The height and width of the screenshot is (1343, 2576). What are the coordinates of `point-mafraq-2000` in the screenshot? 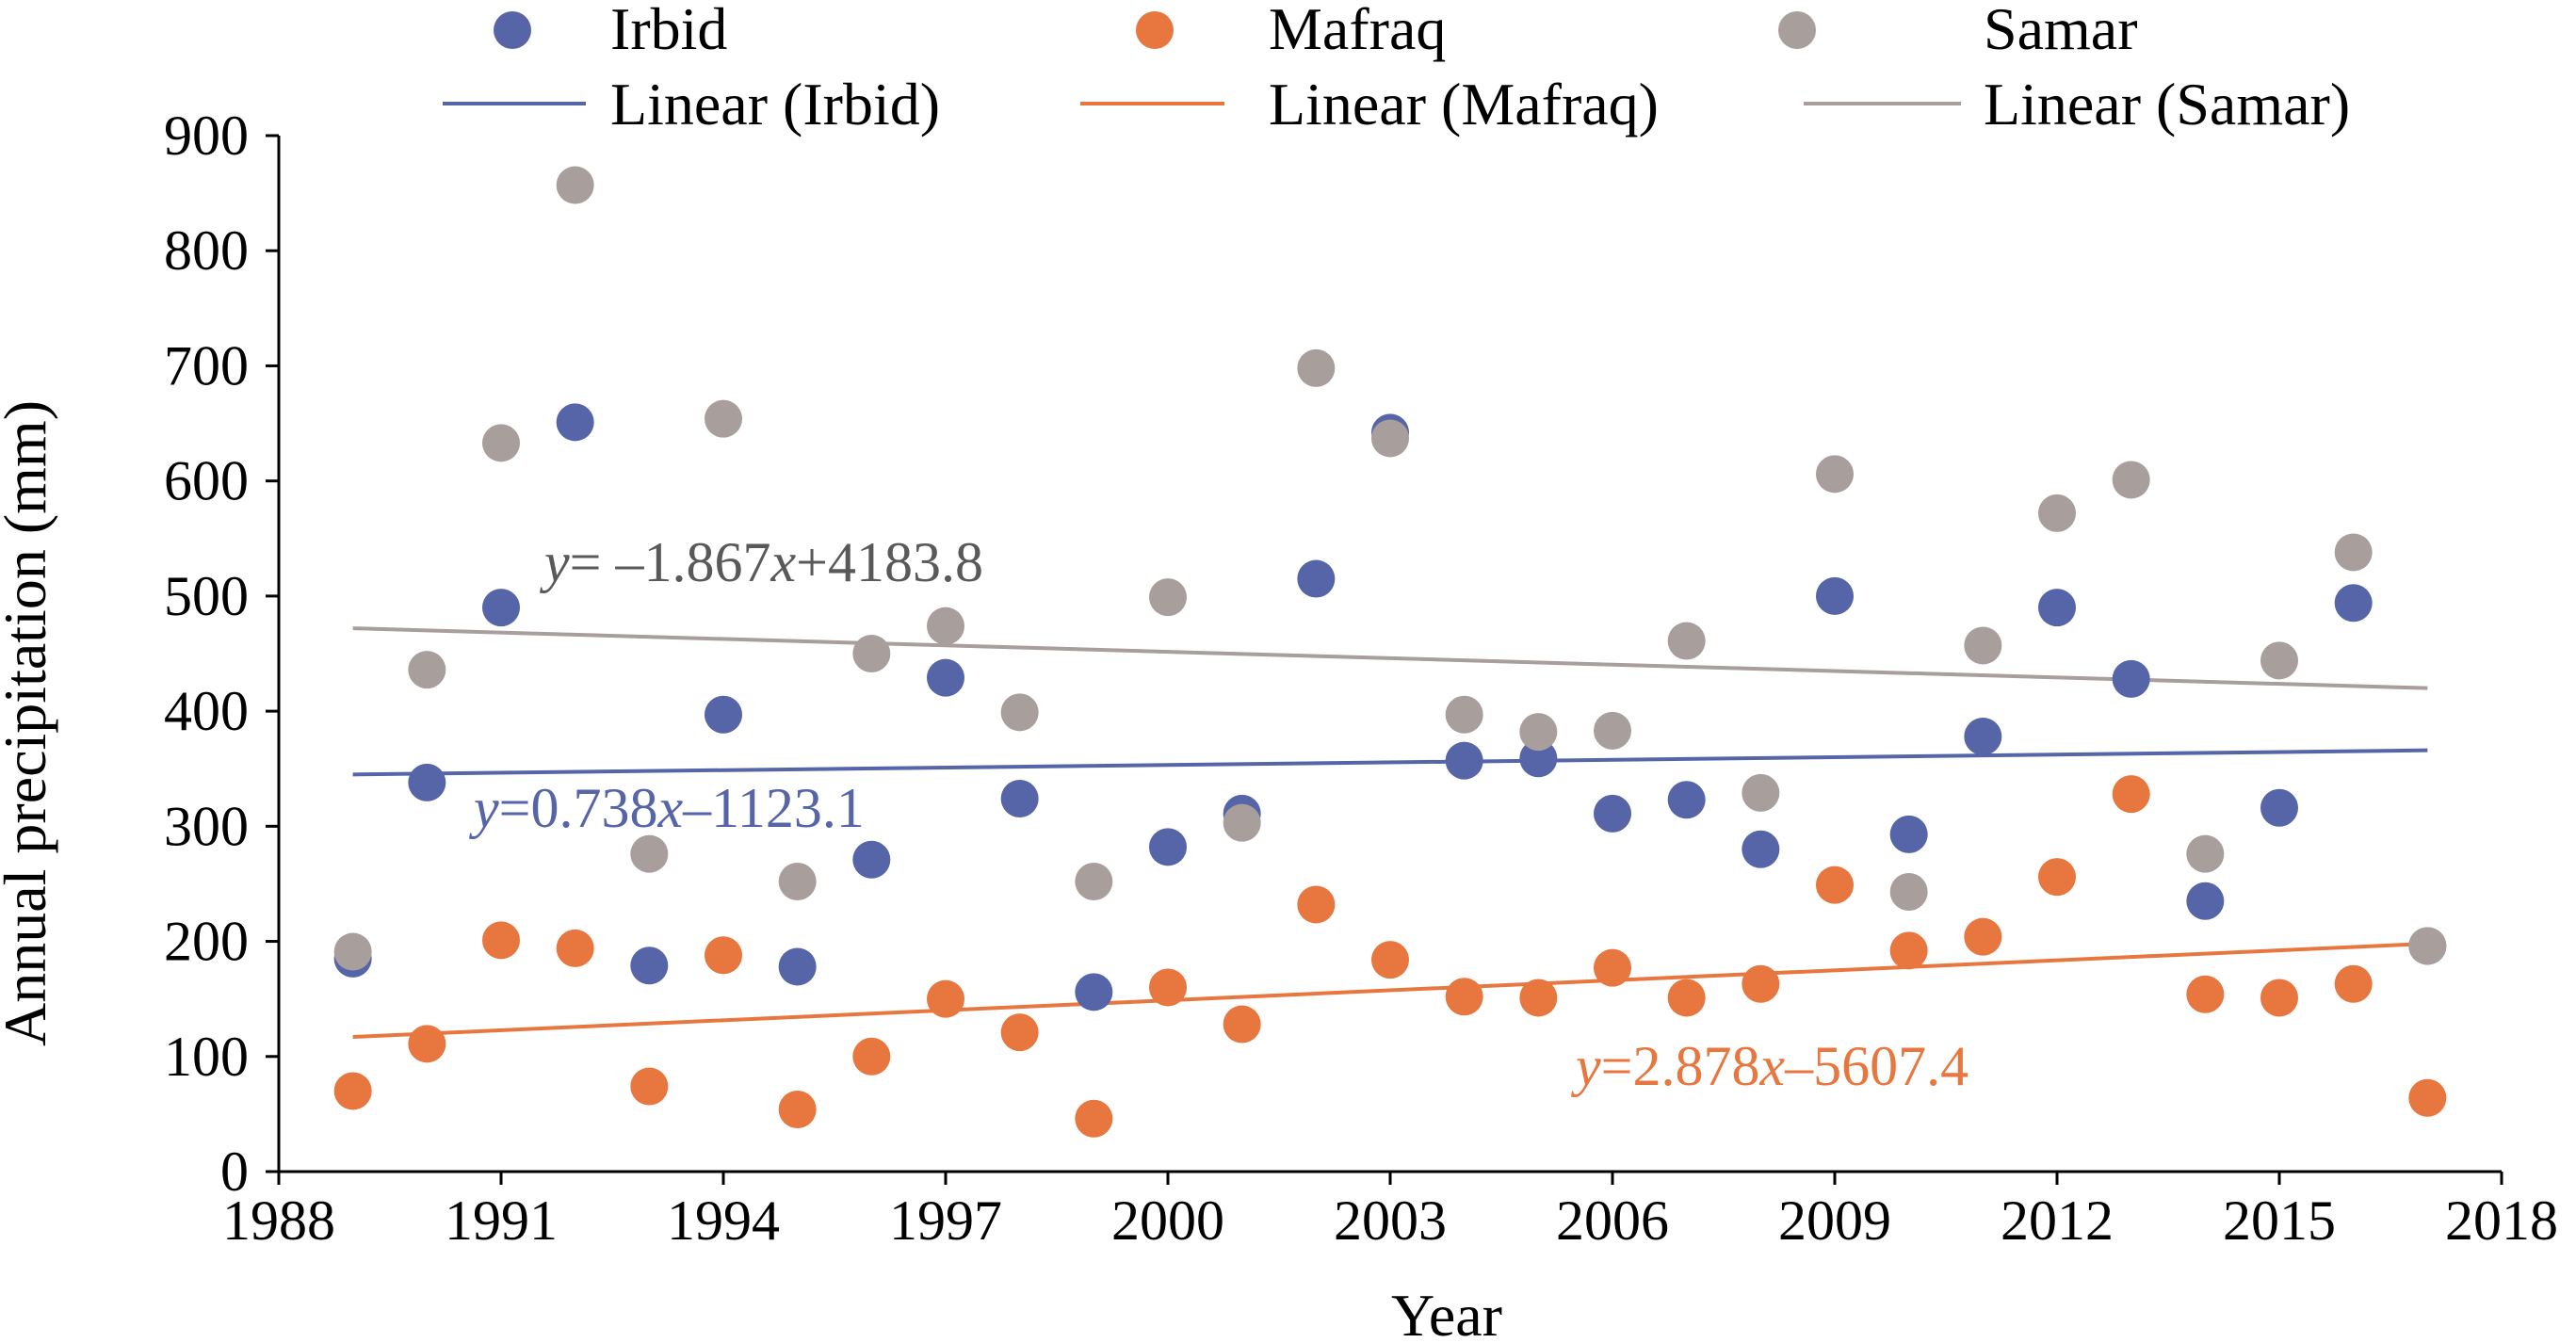 It's located at (1168, 987).